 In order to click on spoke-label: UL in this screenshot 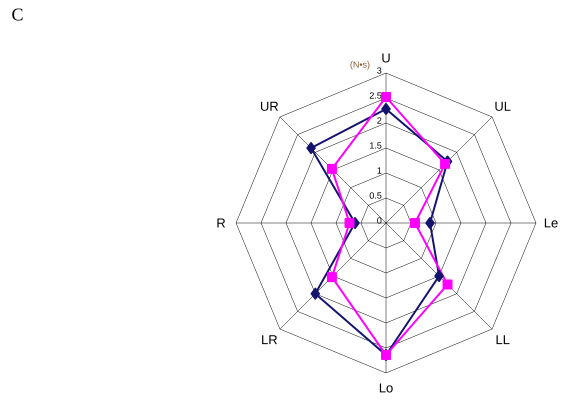, I will do `click(503, 106)`.